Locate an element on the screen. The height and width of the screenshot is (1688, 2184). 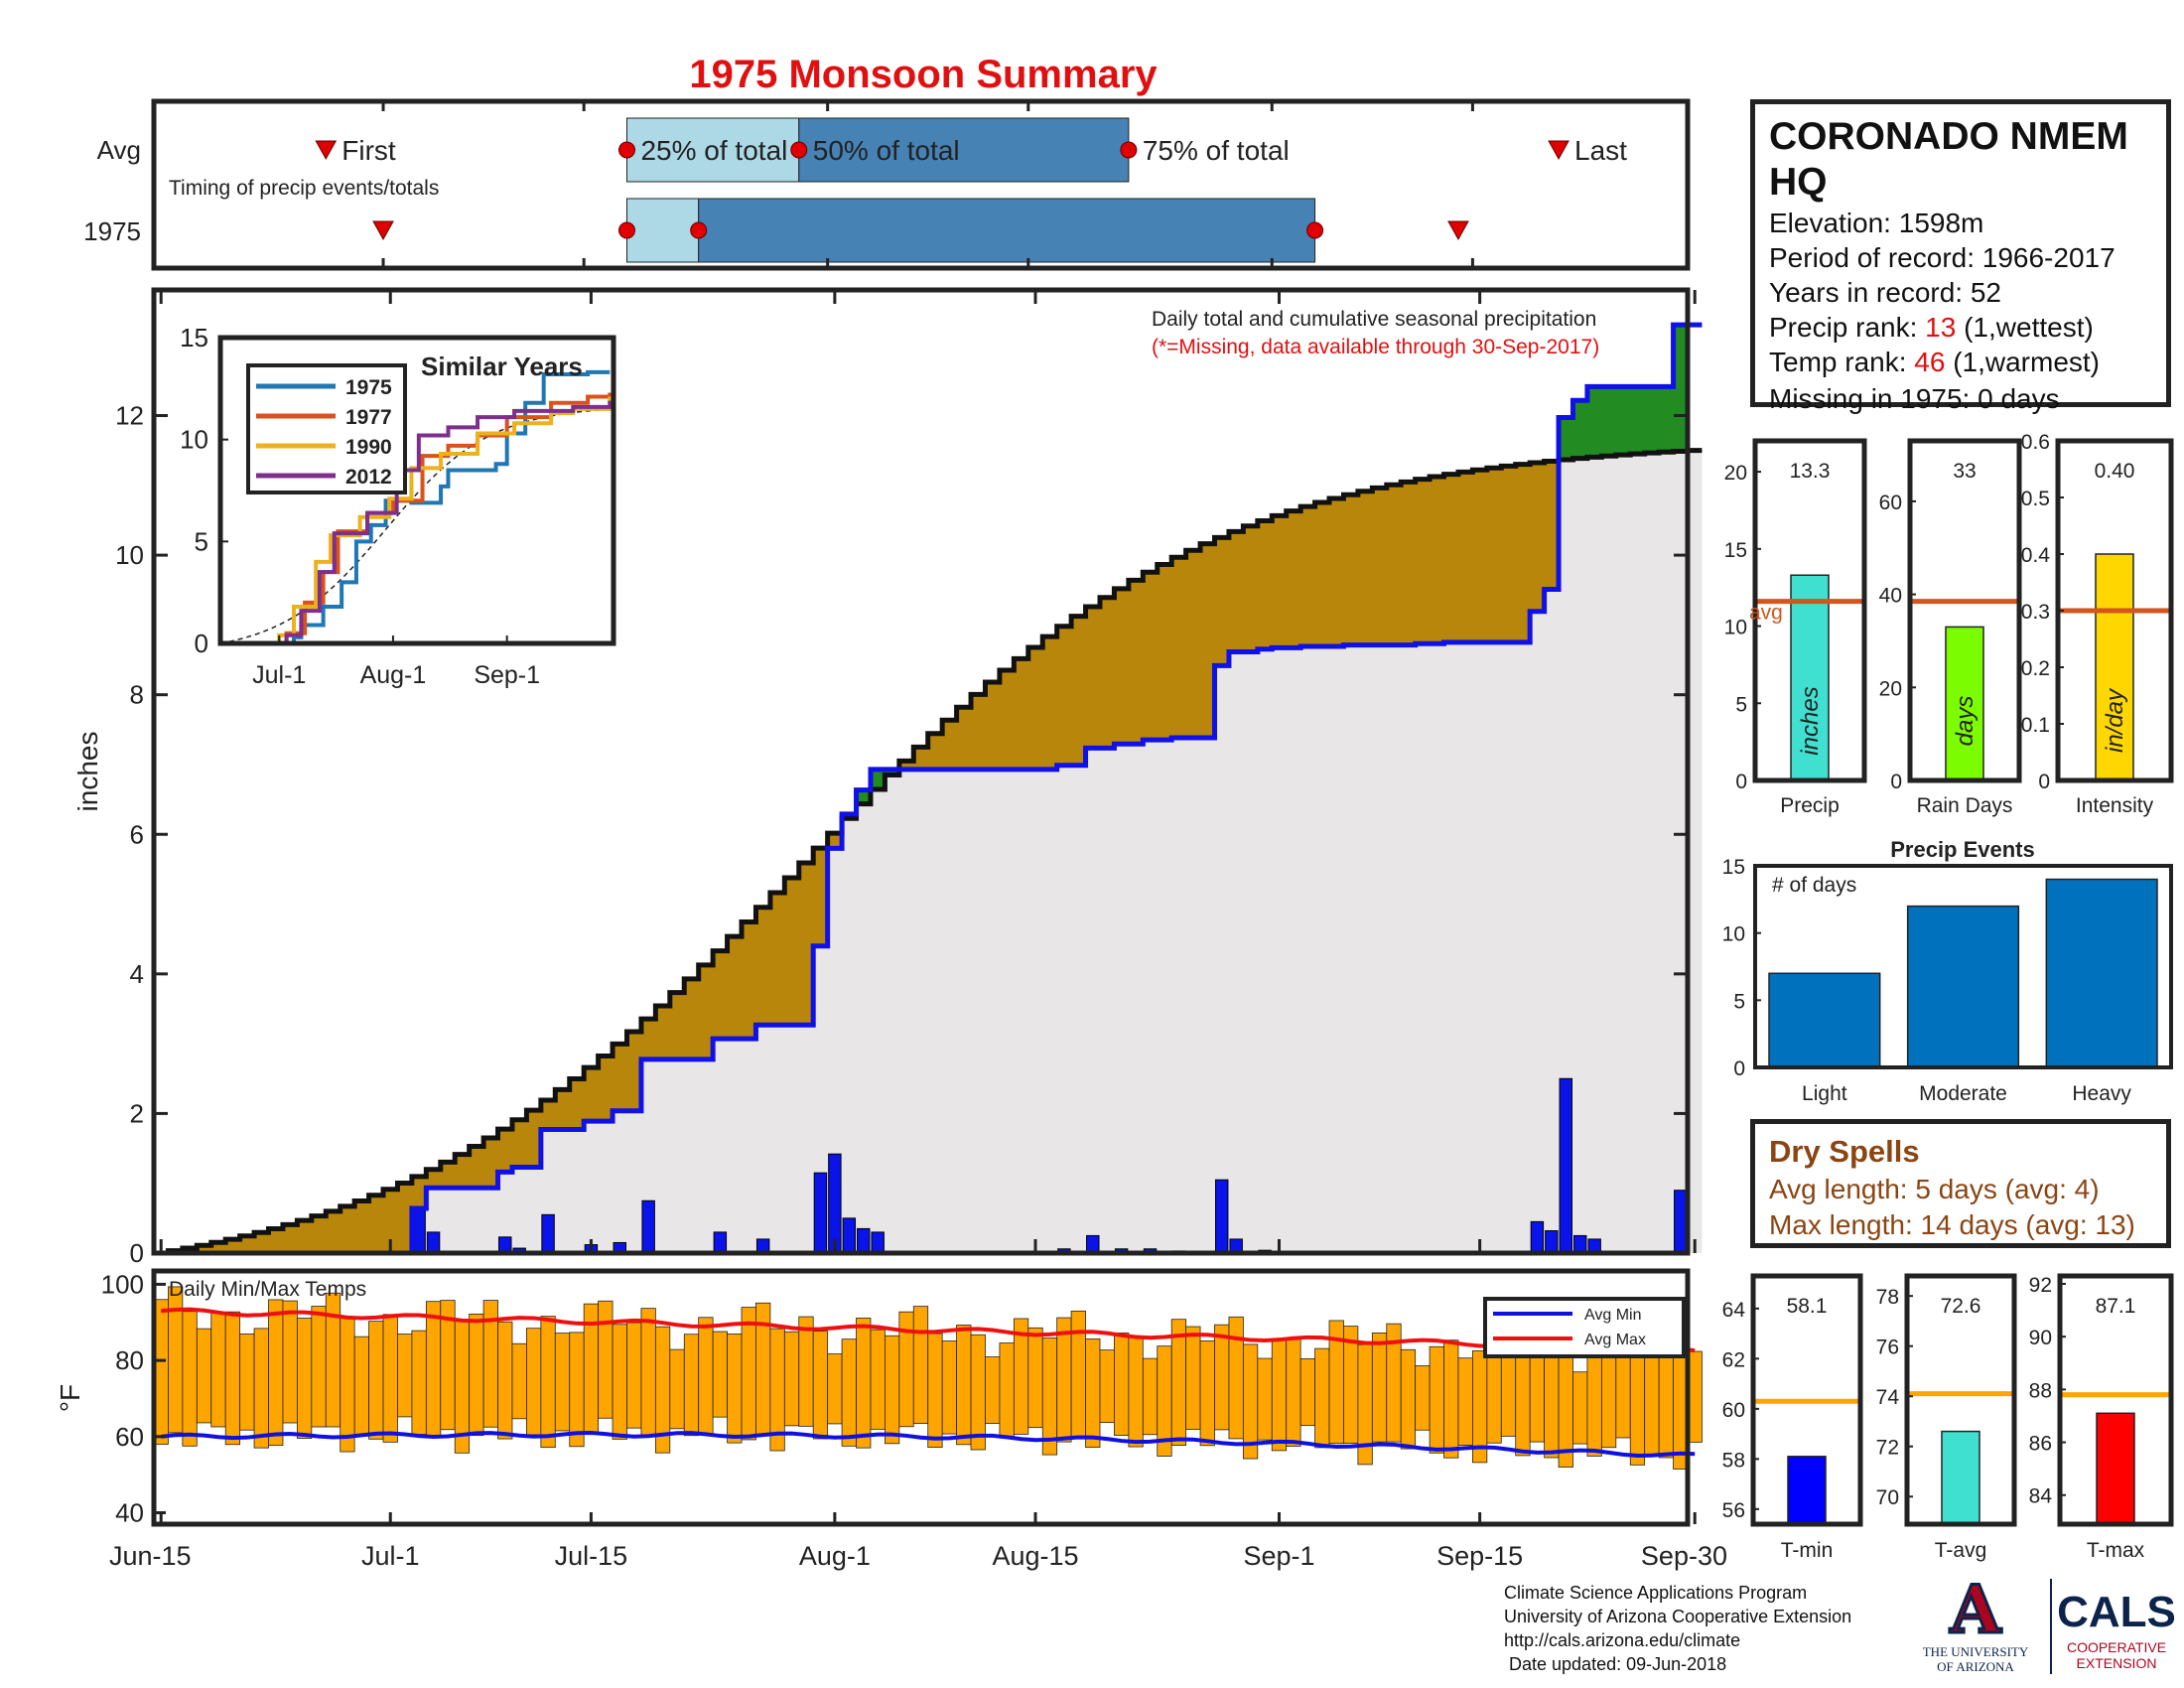
temp-summary-y-tick-label: 64 is located at coordinates (1734, 1310).